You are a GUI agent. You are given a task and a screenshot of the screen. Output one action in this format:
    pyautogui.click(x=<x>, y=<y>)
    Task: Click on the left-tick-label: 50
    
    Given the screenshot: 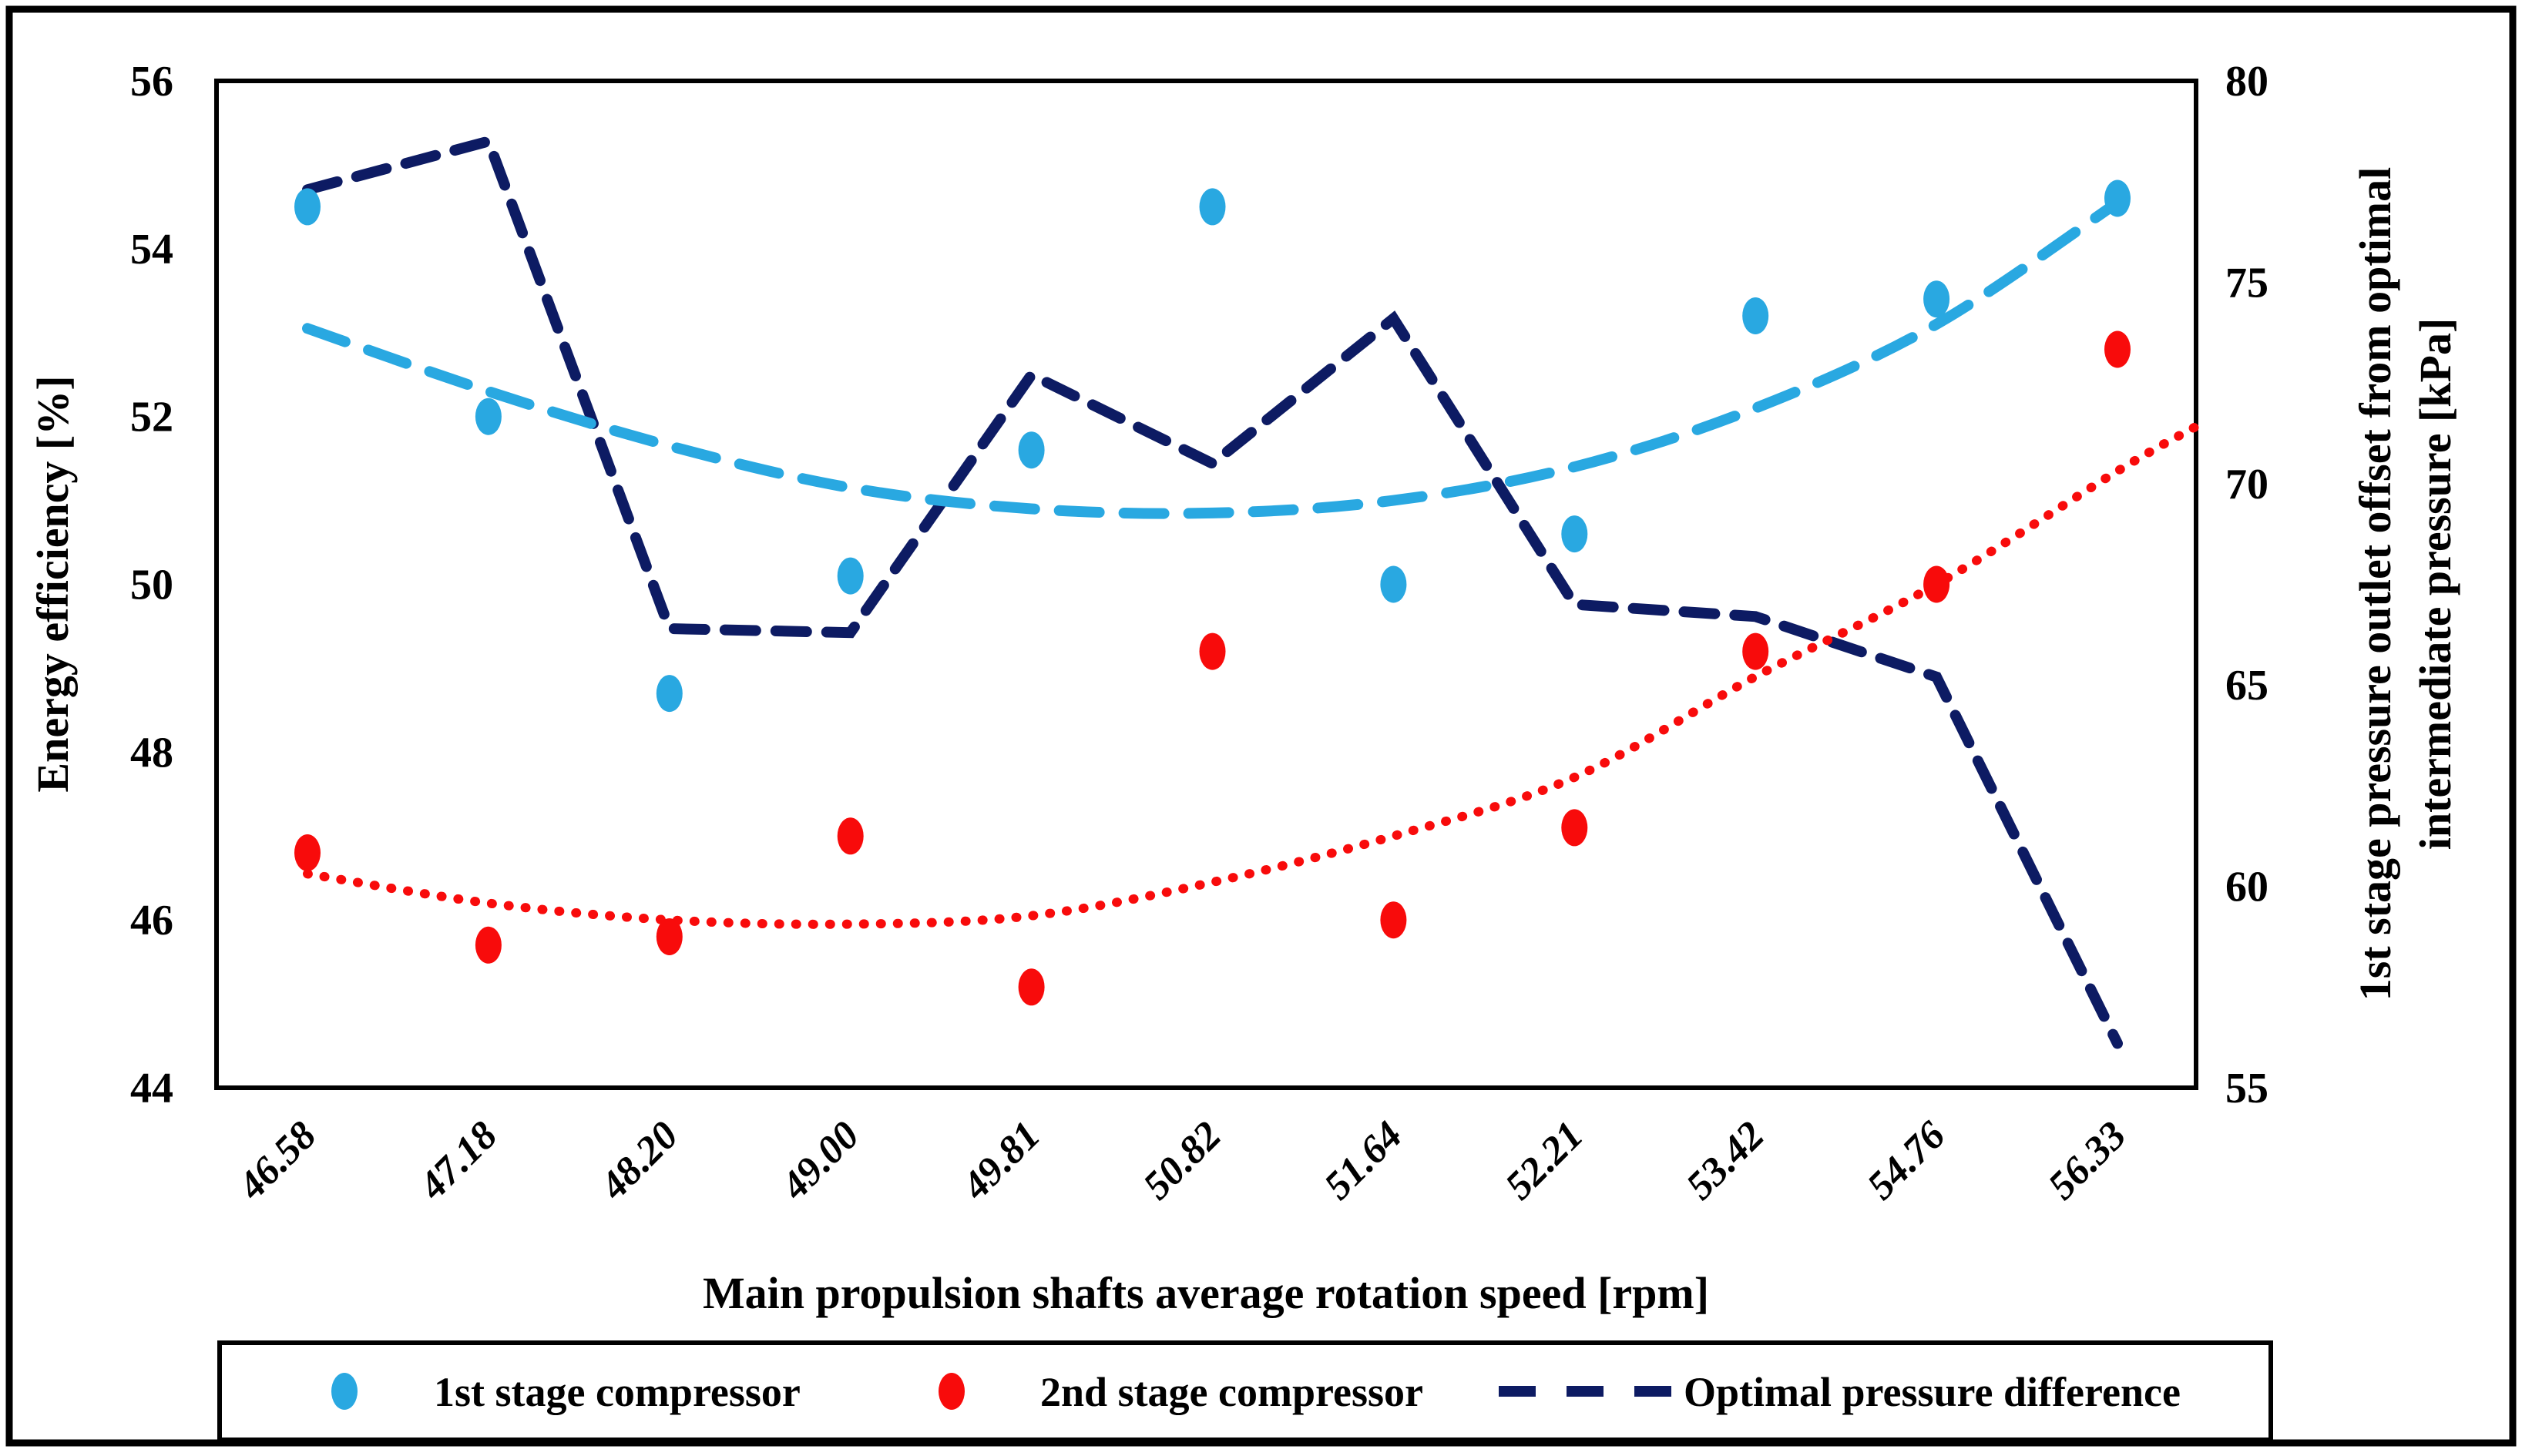 What is the action you would take?
    pyautogui.click(x=151, y=585)
    